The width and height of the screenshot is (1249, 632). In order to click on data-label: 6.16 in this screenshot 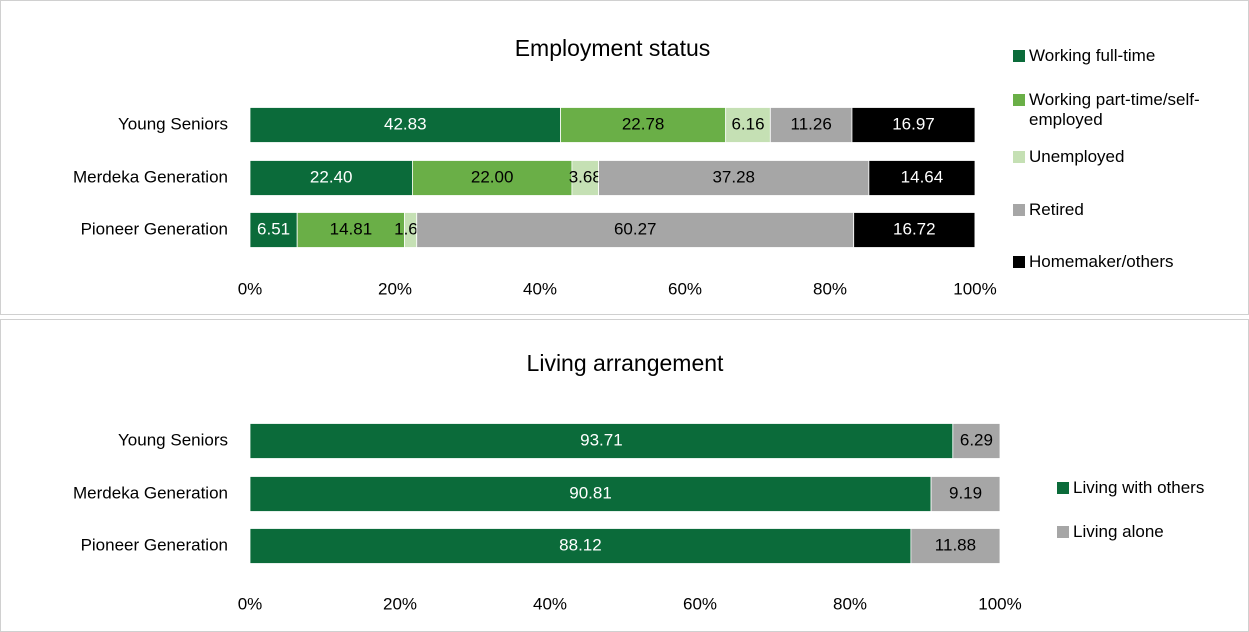, I will do `click(747, 123)`.